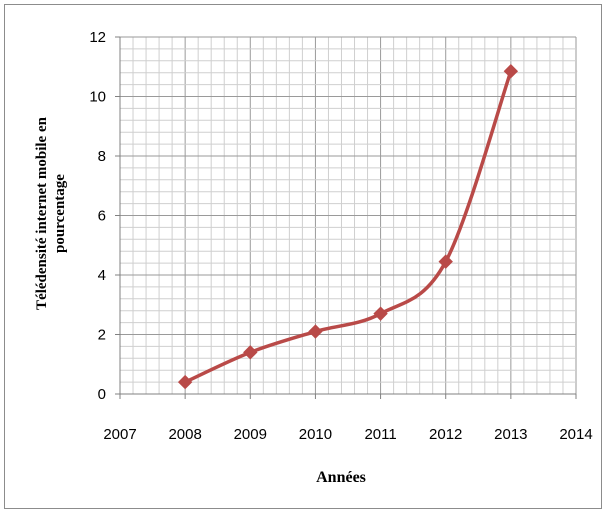  I want to click on y-axis-title-line-2: pourcentage, so click(60, 213).